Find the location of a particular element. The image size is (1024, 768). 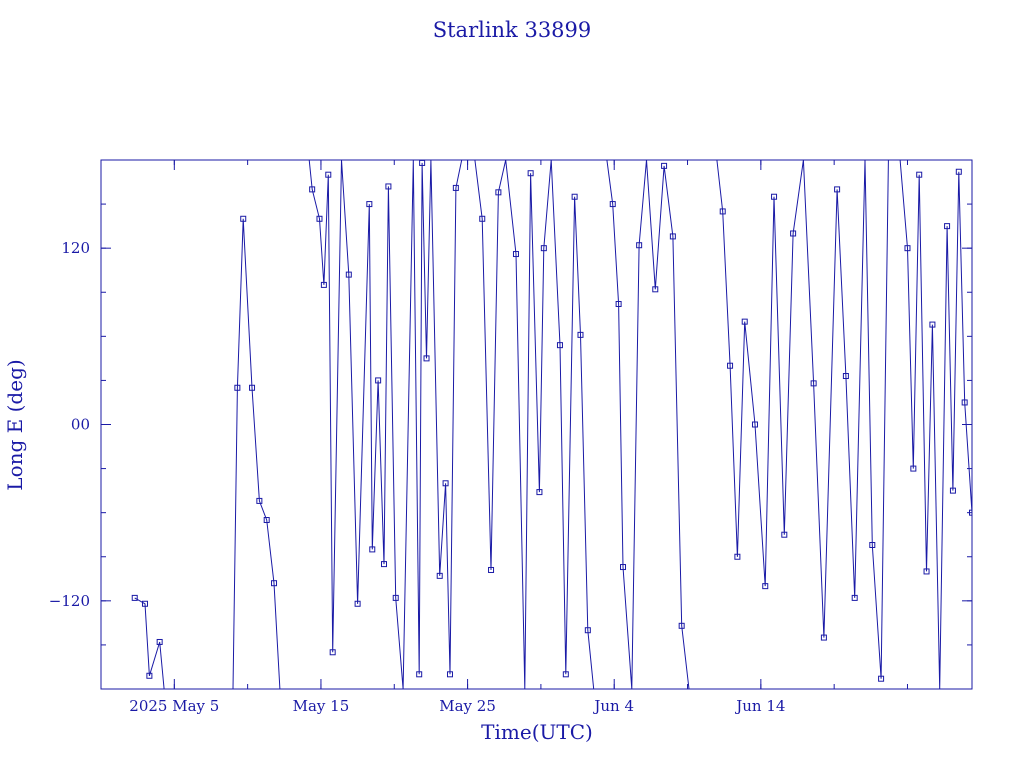

x-tick-label: May 25 is located at coordinates (467, 706).